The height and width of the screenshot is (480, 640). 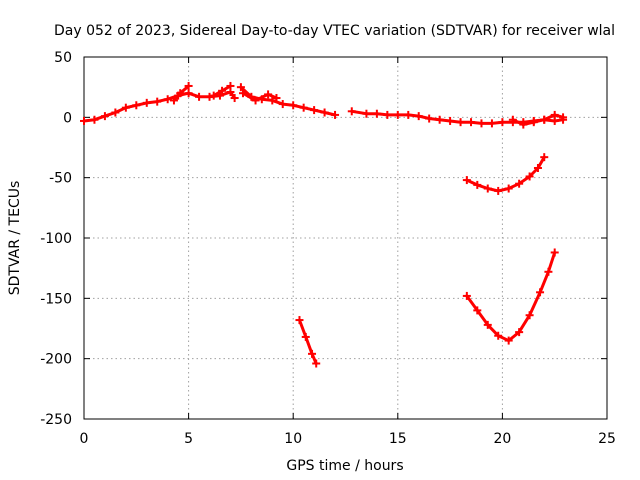 I want to click on y-tick-label: -200, so click(x=56, y=360).